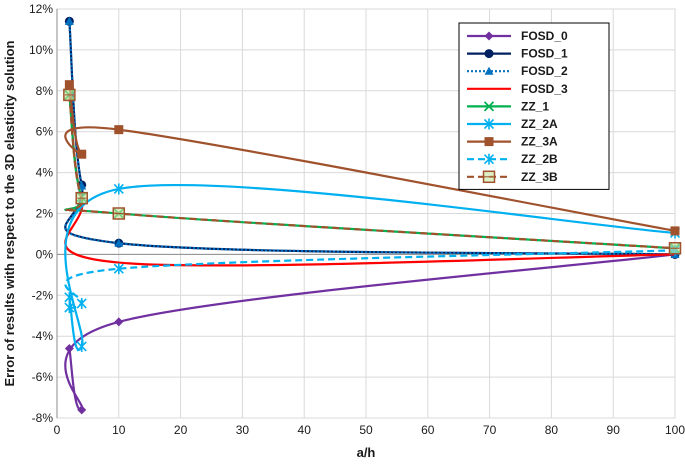  What do you see at coordinates (517, 89) in the screenshot?
I see `legend-item-fosd-3: FOSD_3` at bounding box center [517, 89].